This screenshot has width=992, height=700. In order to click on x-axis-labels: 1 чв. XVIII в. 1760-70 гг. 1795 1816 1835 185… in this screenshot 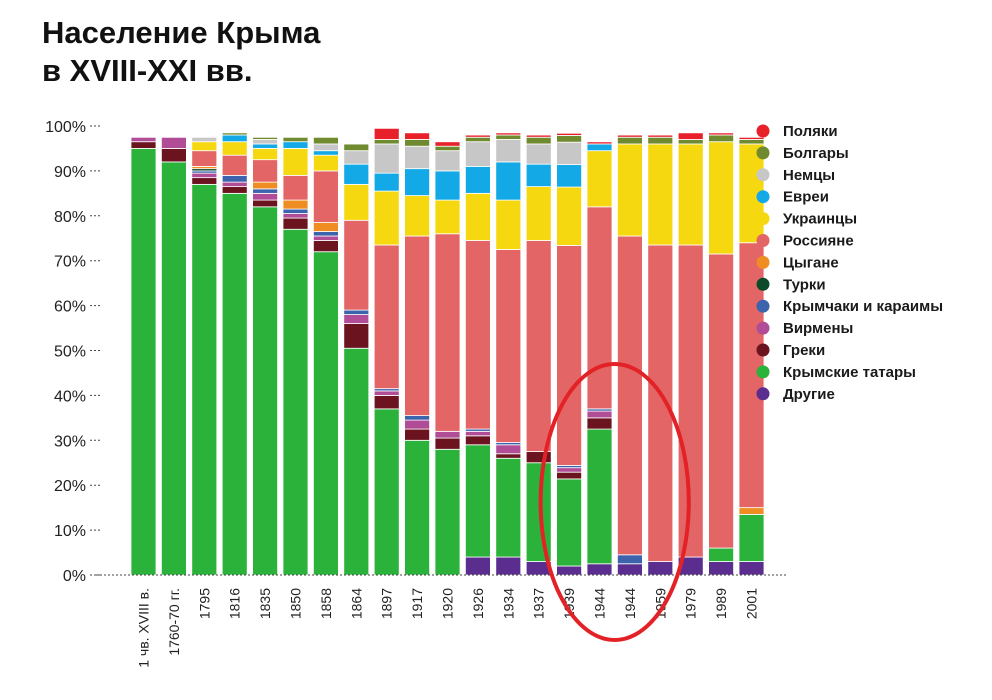, I will do `click(448, 628)`.